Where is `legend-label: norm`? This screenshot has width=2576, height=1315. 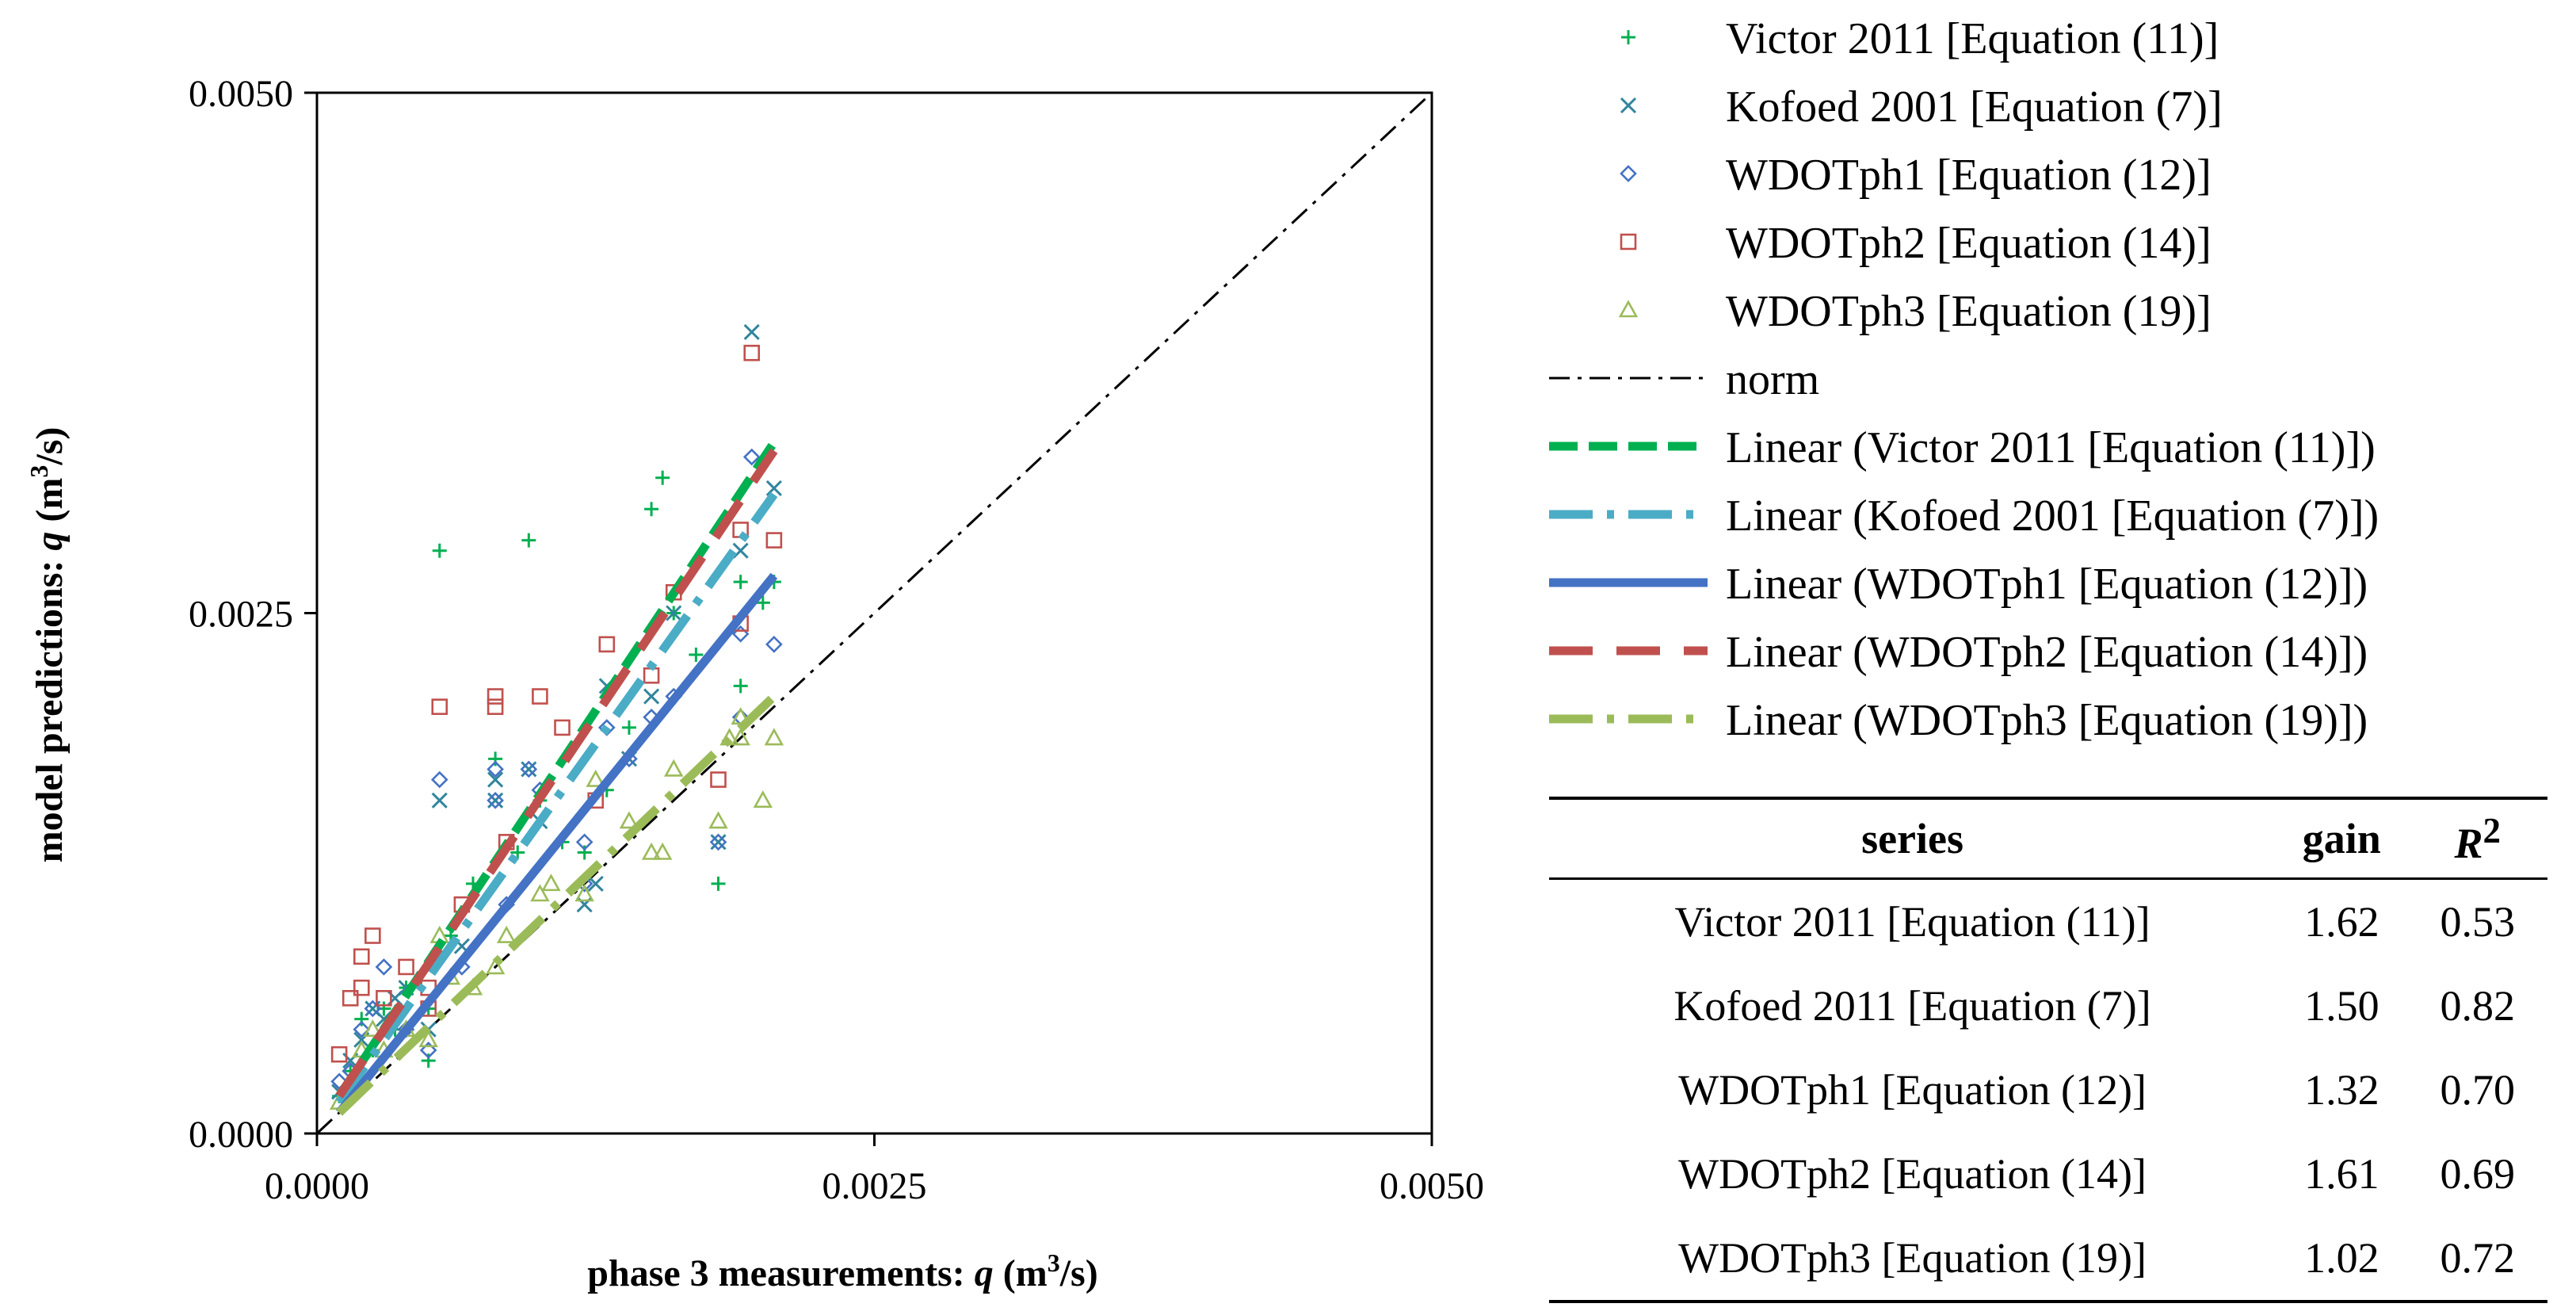 legend-label: norm is located at coordinates (1772, 379).